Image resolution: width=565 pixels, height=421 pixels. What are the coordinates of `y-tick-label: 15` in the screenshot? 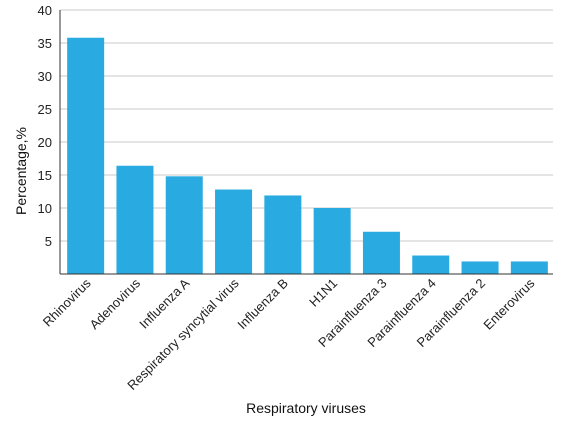 It's located at (45, 175).